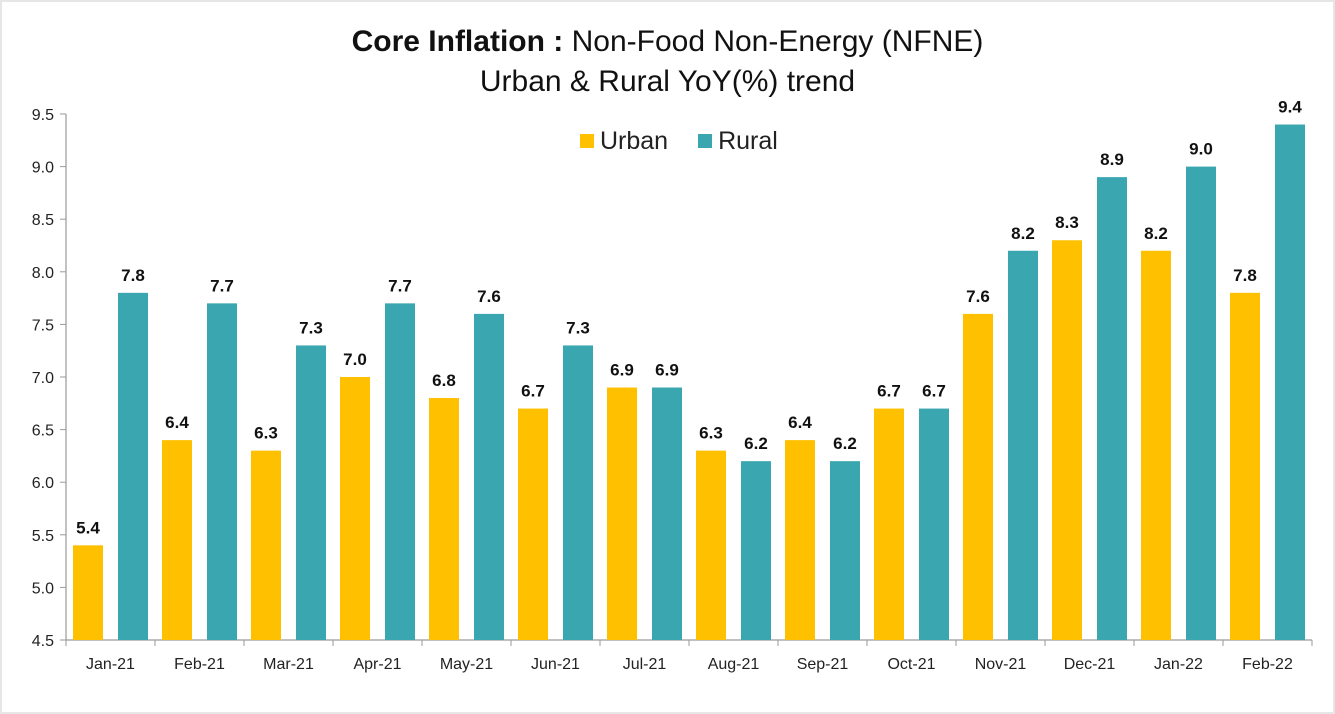 The width and height of the screenshot is (1335, 714). Describe the element at coordinates (355, 359) in the screenshot. I see `data-label-urban: 7.0` at that location.